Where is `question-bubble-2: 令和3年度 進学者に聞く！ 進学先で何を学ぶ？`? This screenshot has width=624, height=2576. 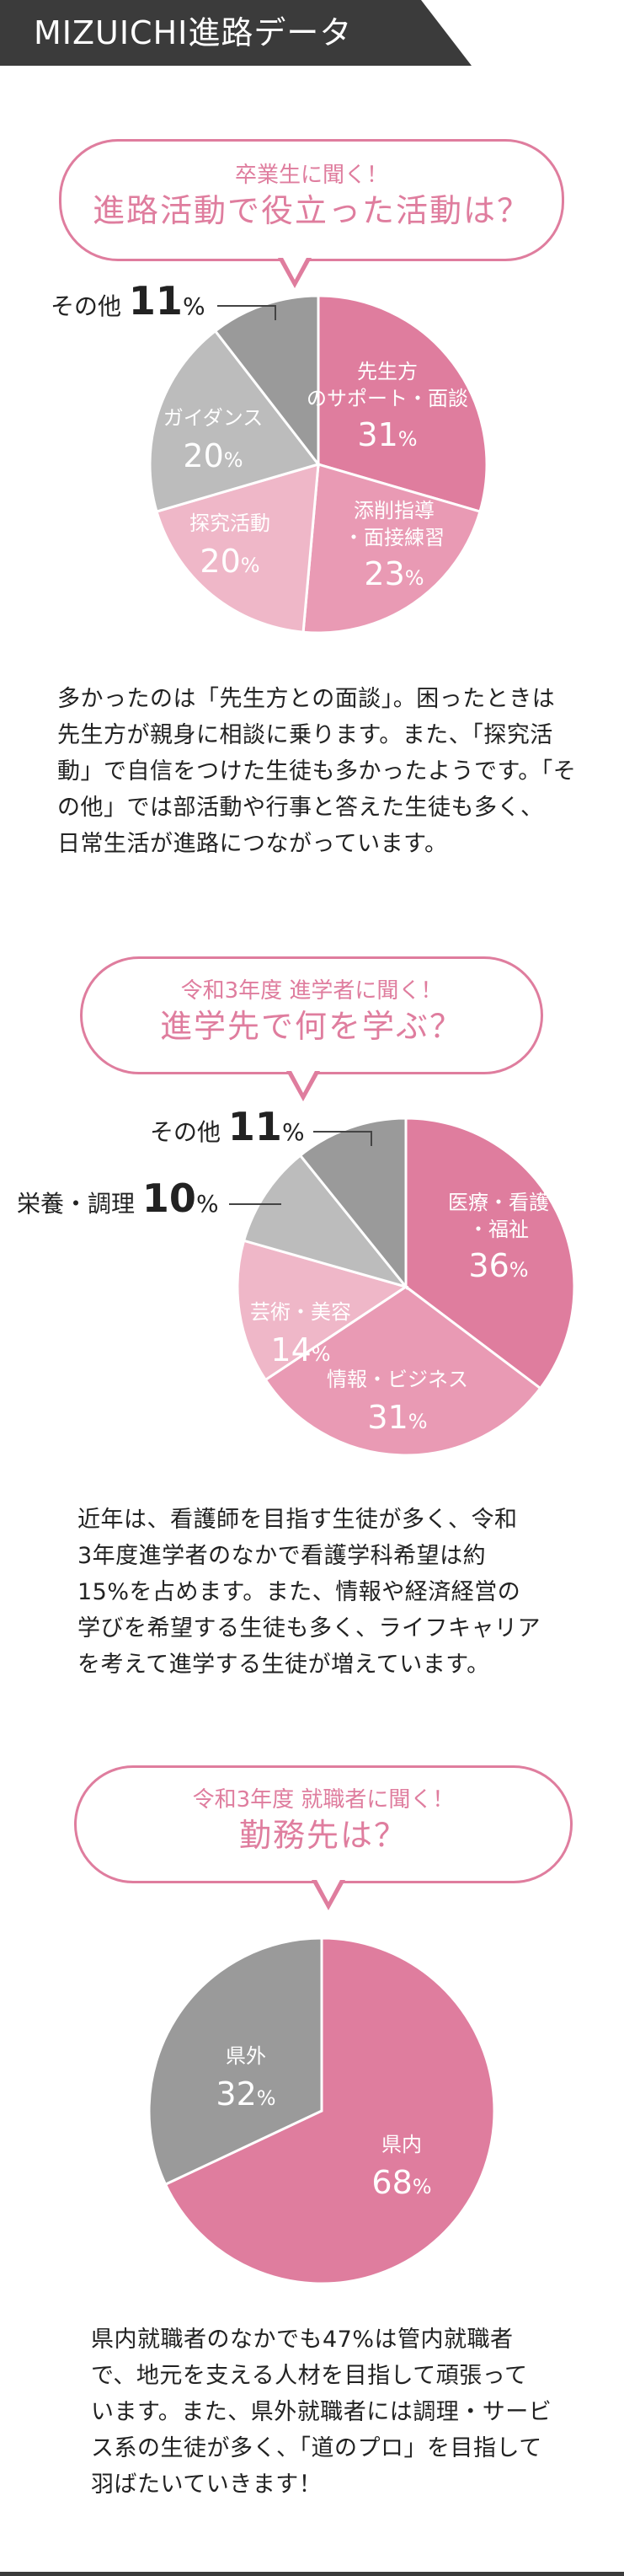 question-bubble-2: 令和3年度 進学者に聞く！ 進学先で何を学ぶ？ is located at coordinates (311, 1015).